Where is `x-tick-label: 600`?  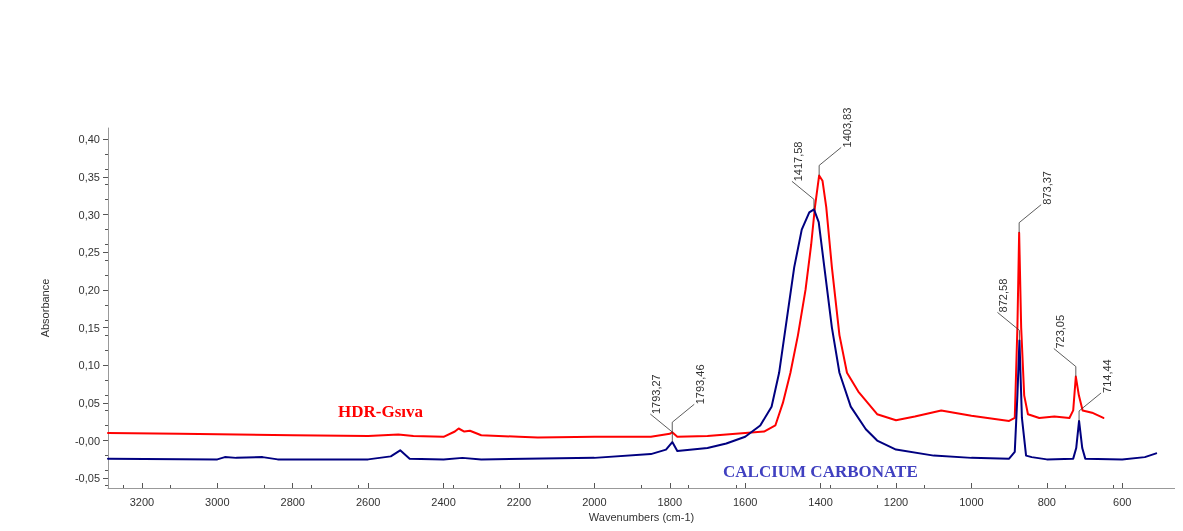 x-tick-label: 600 is located at coordinates (1122, 501).